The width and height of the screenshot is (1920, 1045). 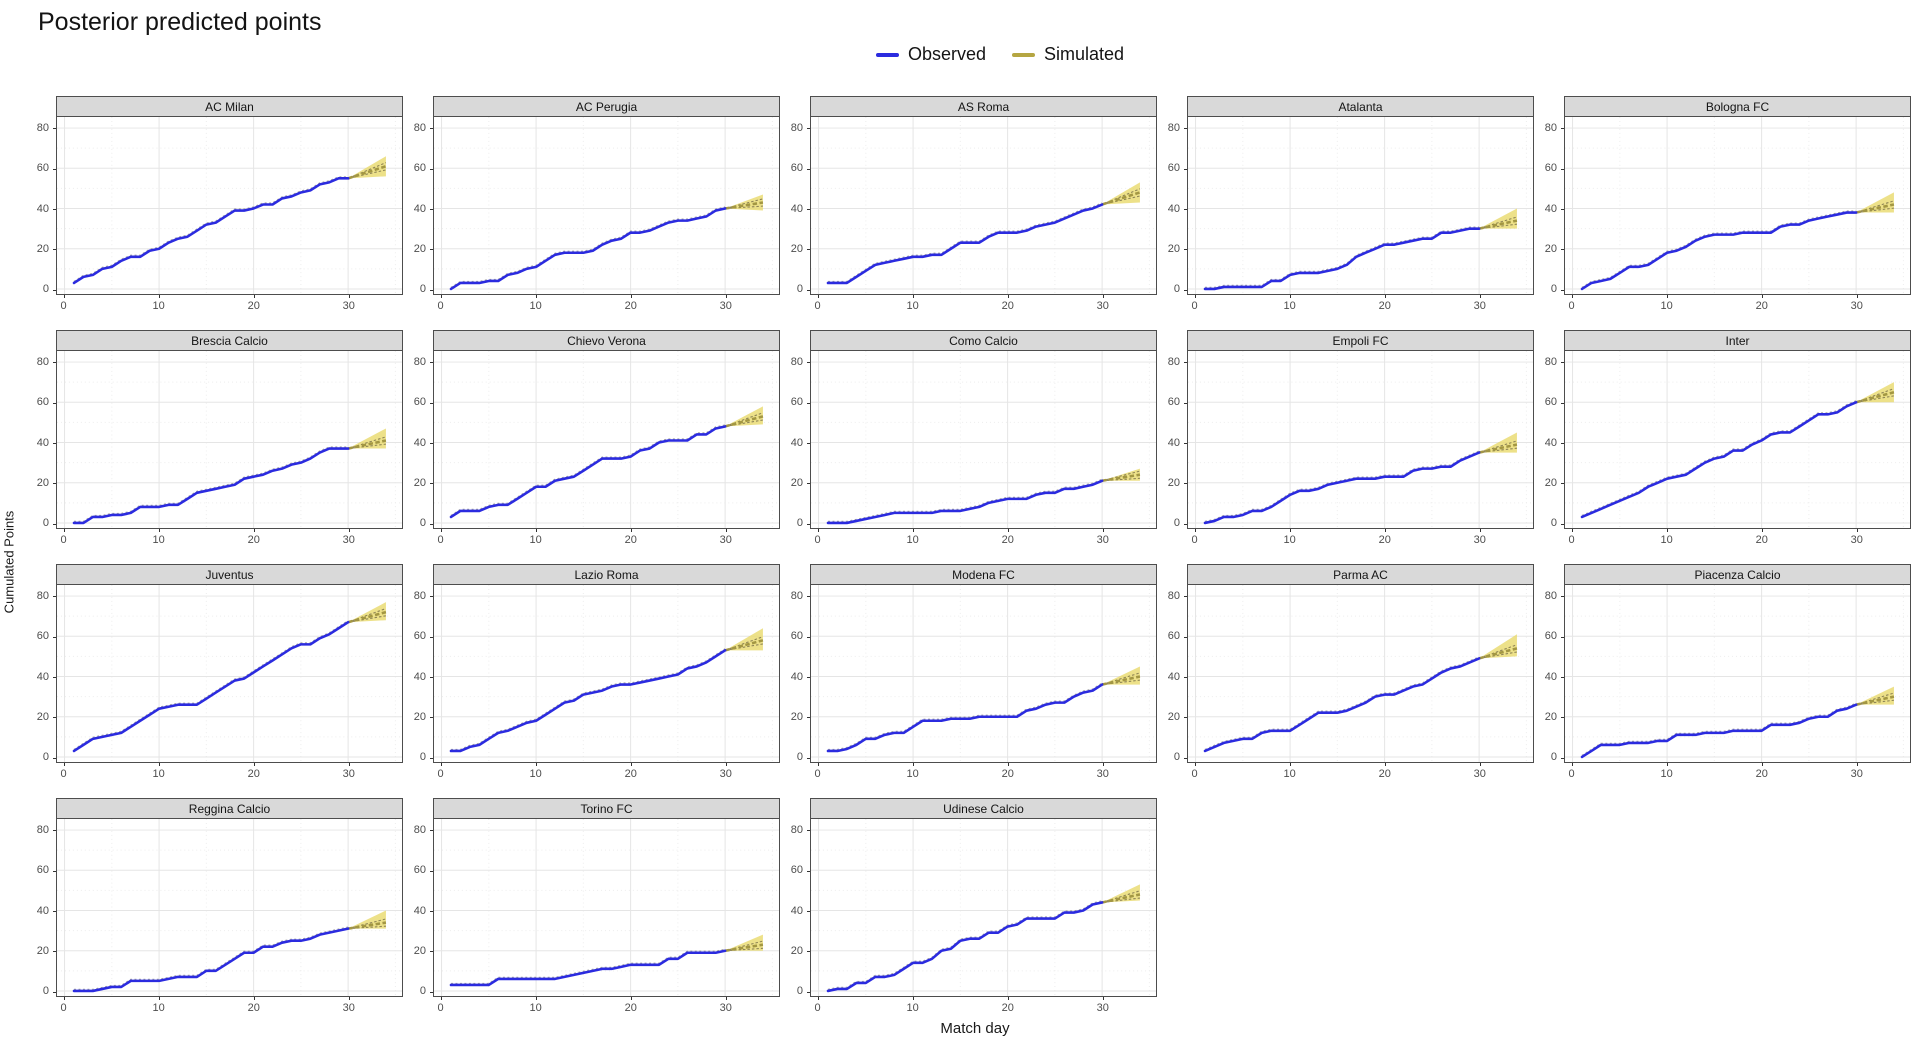 I want to click on facet: Juventus 0 20 40 60 80 0 10 20 30, so click(x=214, y=672).